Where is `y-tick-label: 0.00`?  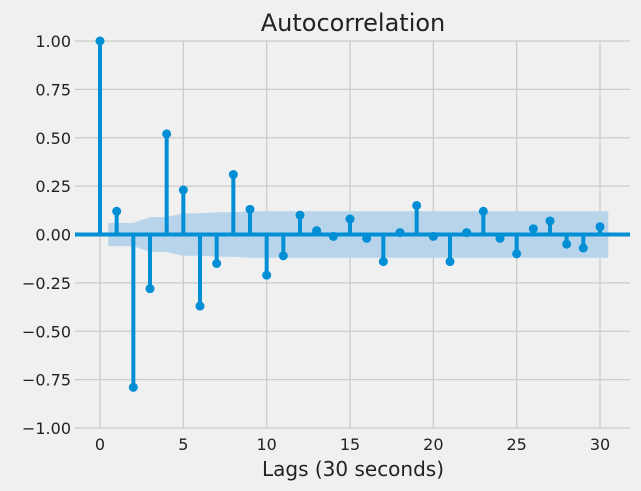
y-tick-label: 0.00 is located at coordinates (53, 235).